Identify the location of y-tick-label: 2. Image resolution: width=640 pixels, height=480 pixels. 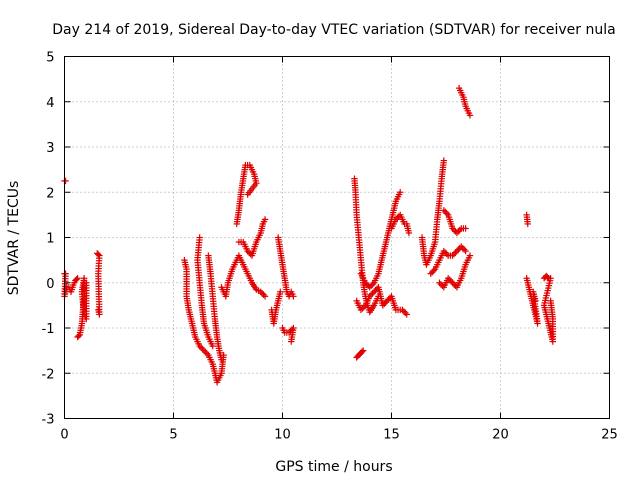
(50, 193).